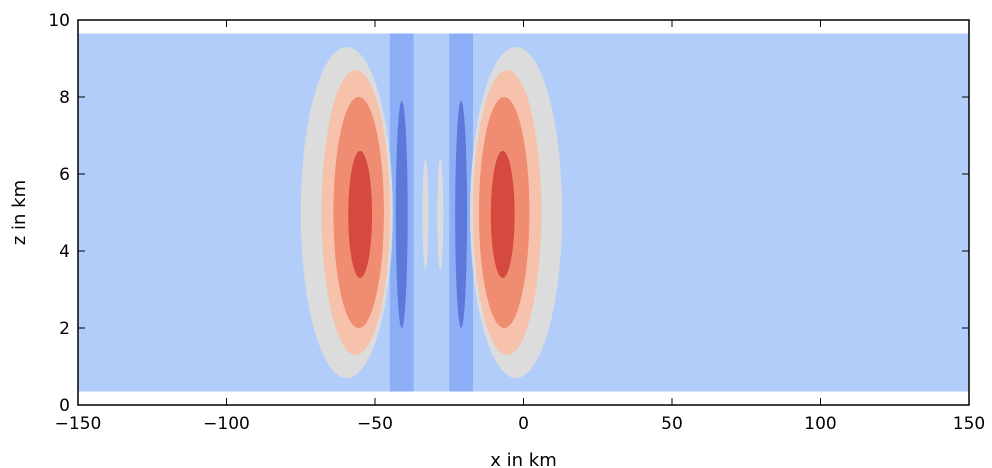  Describe the element at coordinates (19, 212) in the screenshot. I see `y-axis-label: z in km` at that location.